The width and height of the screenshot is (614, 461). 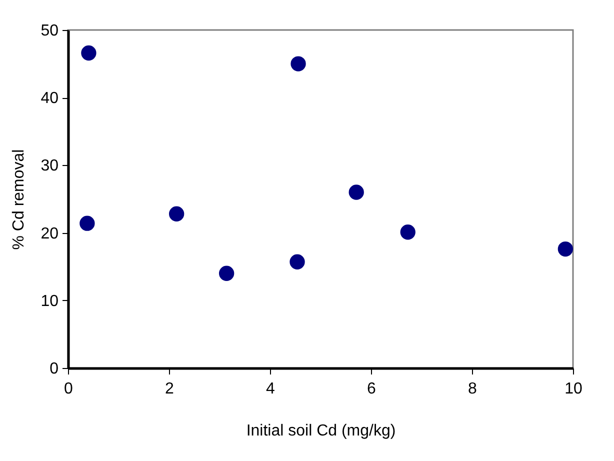 What do you see at coordinates (19, 199) in the screenshot?
I see `y-axis-title: % Cd removal` at bounding box center [19, 199].